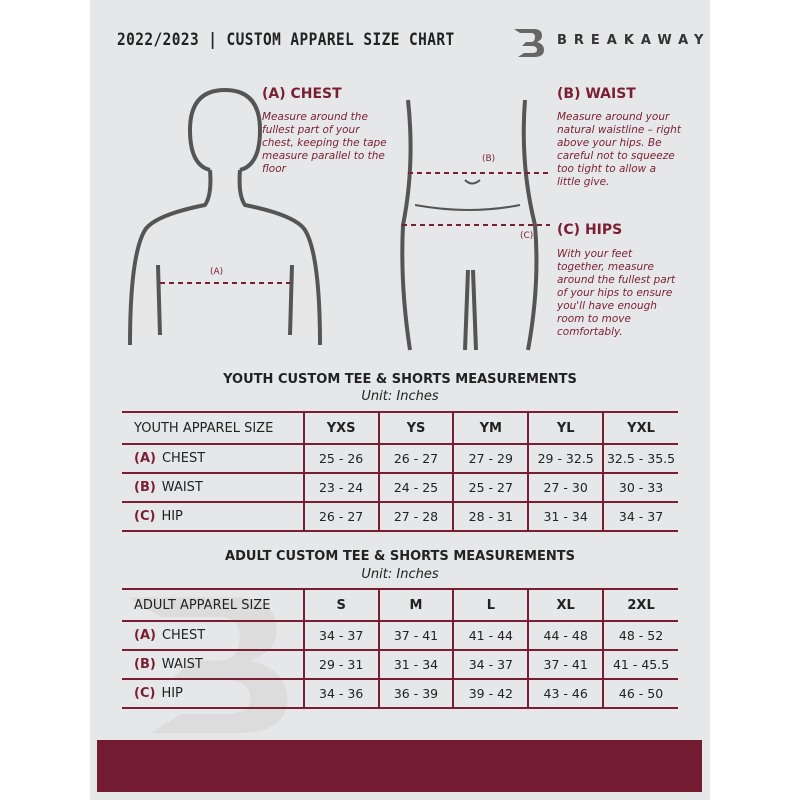  I want to click on measure-value: 48 - 52, so click(640, 636).